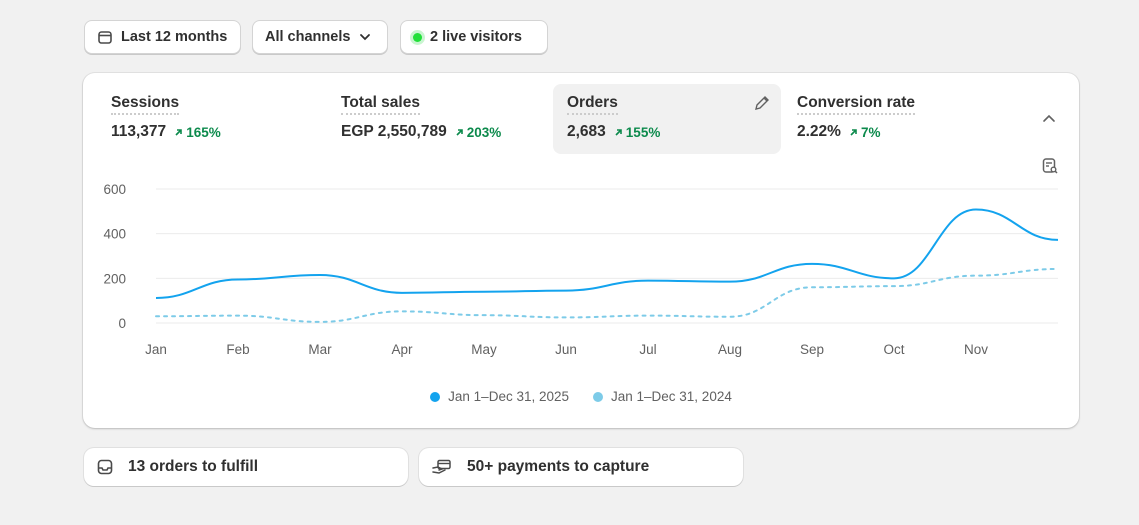 The height and width of the screenshot is (525, 1139). What do you see at coordinates (145, 104) in the screenshot?
I see `metric-label: Sessions` at bounding box center [145, 104].